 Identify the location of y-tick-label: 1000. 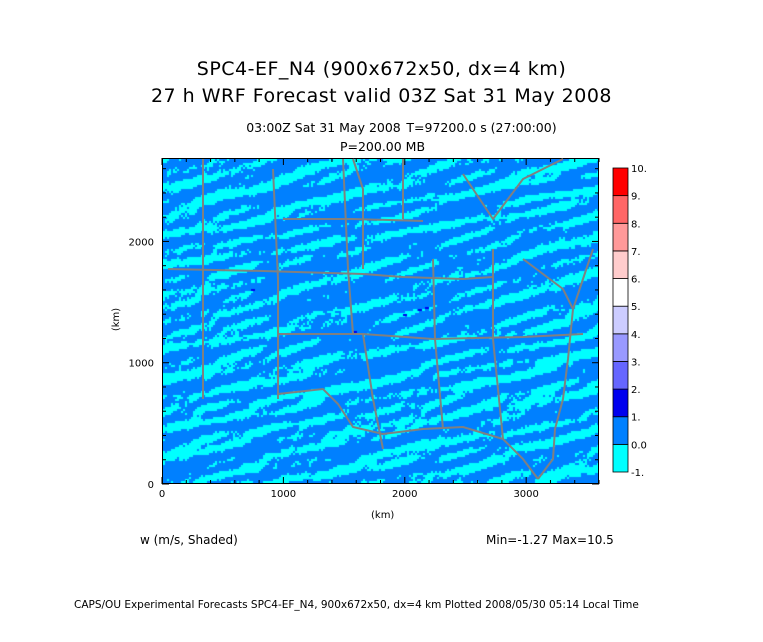
(141, 364).